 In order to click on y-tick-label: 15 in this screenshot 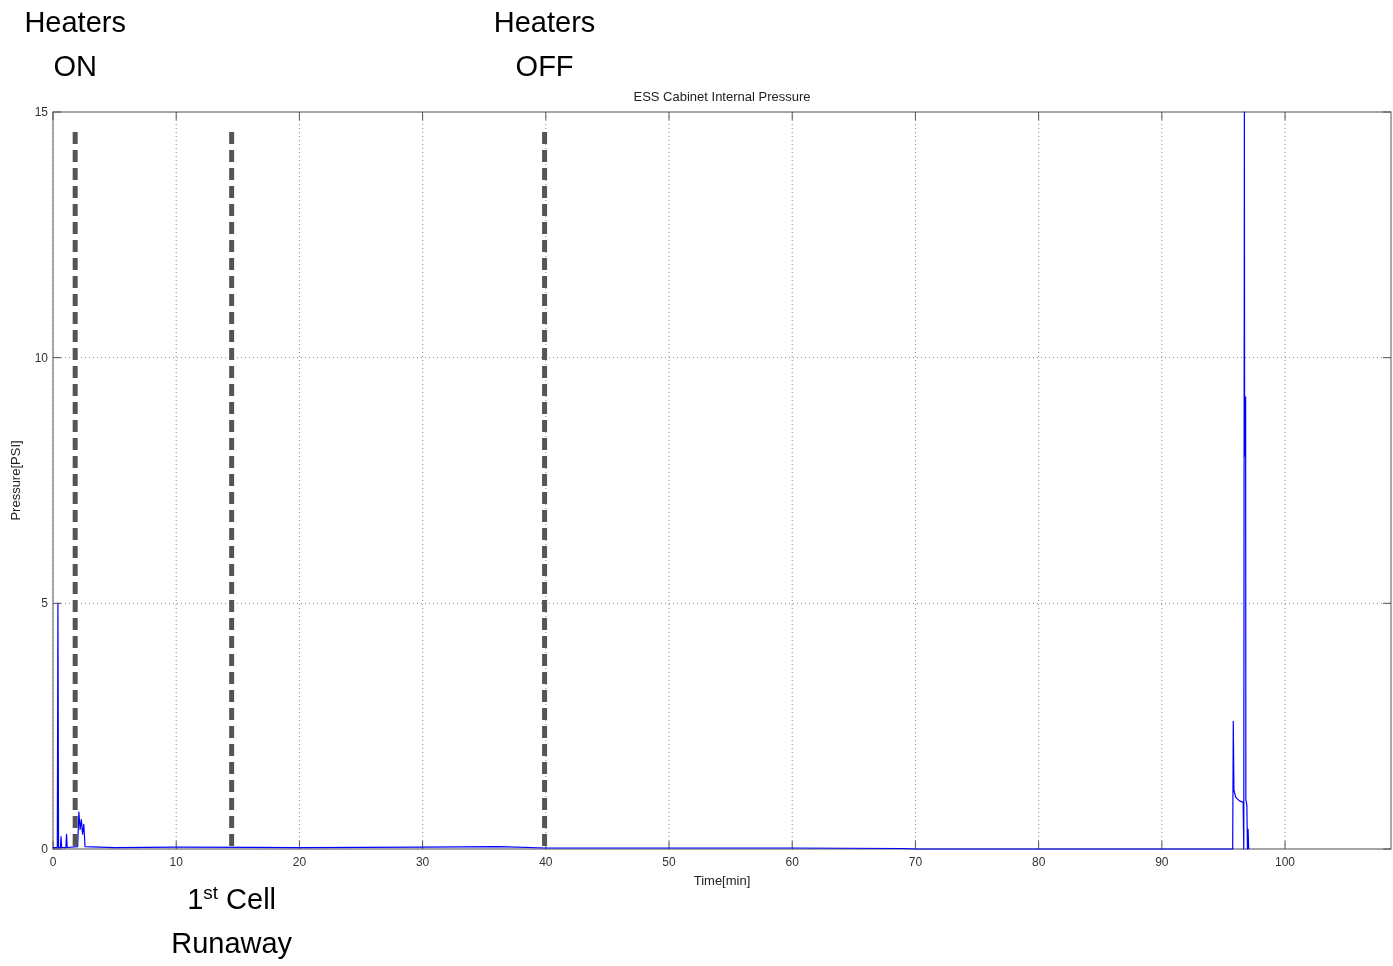, I will do `click(41, 112)`.